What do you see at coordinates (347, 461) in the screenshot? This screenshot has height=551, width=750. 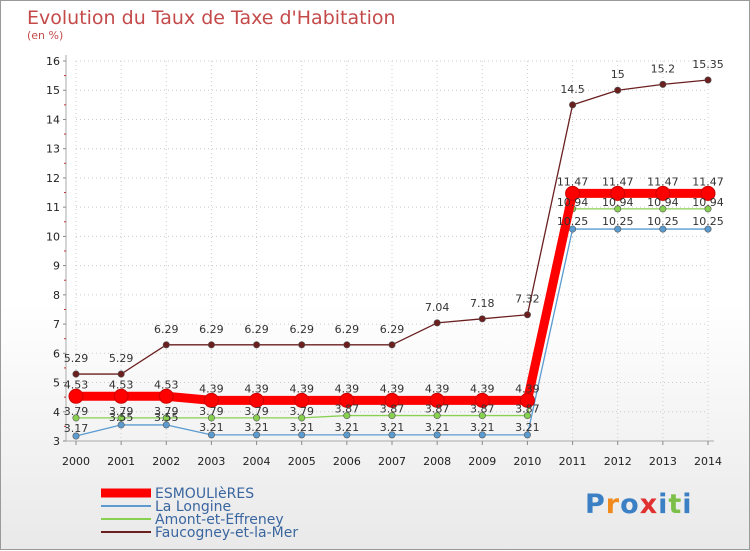 I see `x-tick-label: 2006` at bounding box center [347, 461].